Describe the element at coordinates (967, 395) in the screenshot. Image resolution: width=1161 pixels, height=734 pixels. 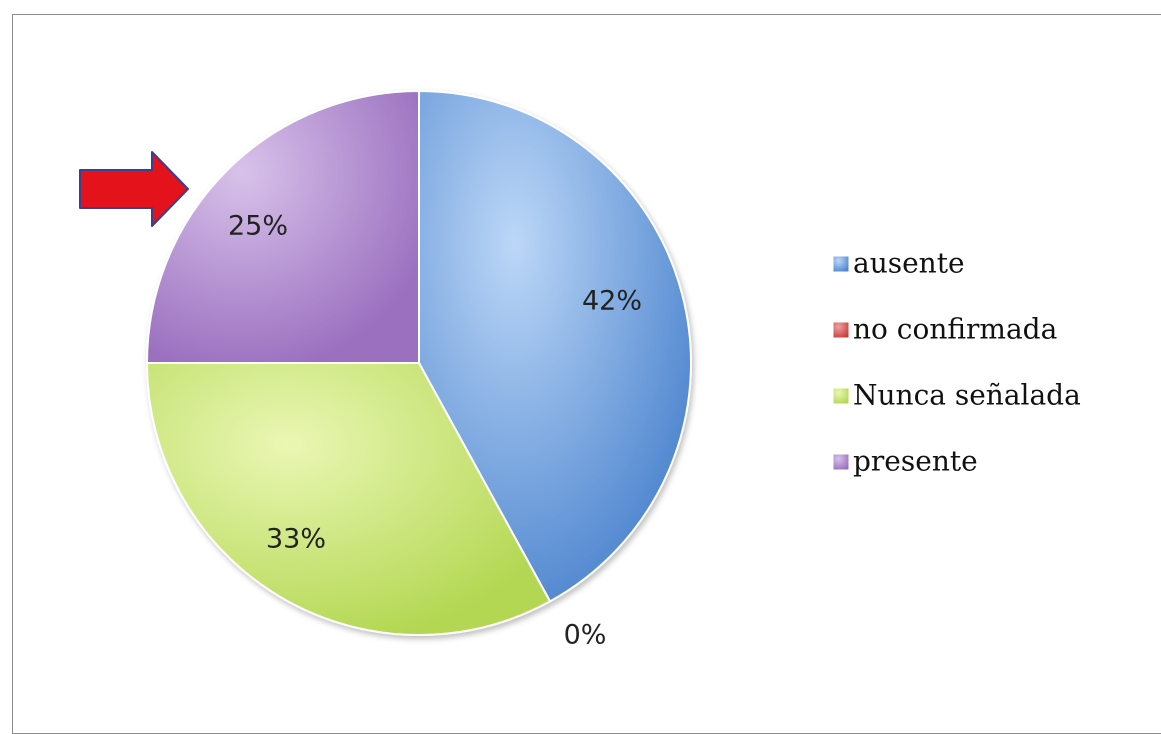
I see `legend-label-nunca-senalada: Nunca señalada` at that location.